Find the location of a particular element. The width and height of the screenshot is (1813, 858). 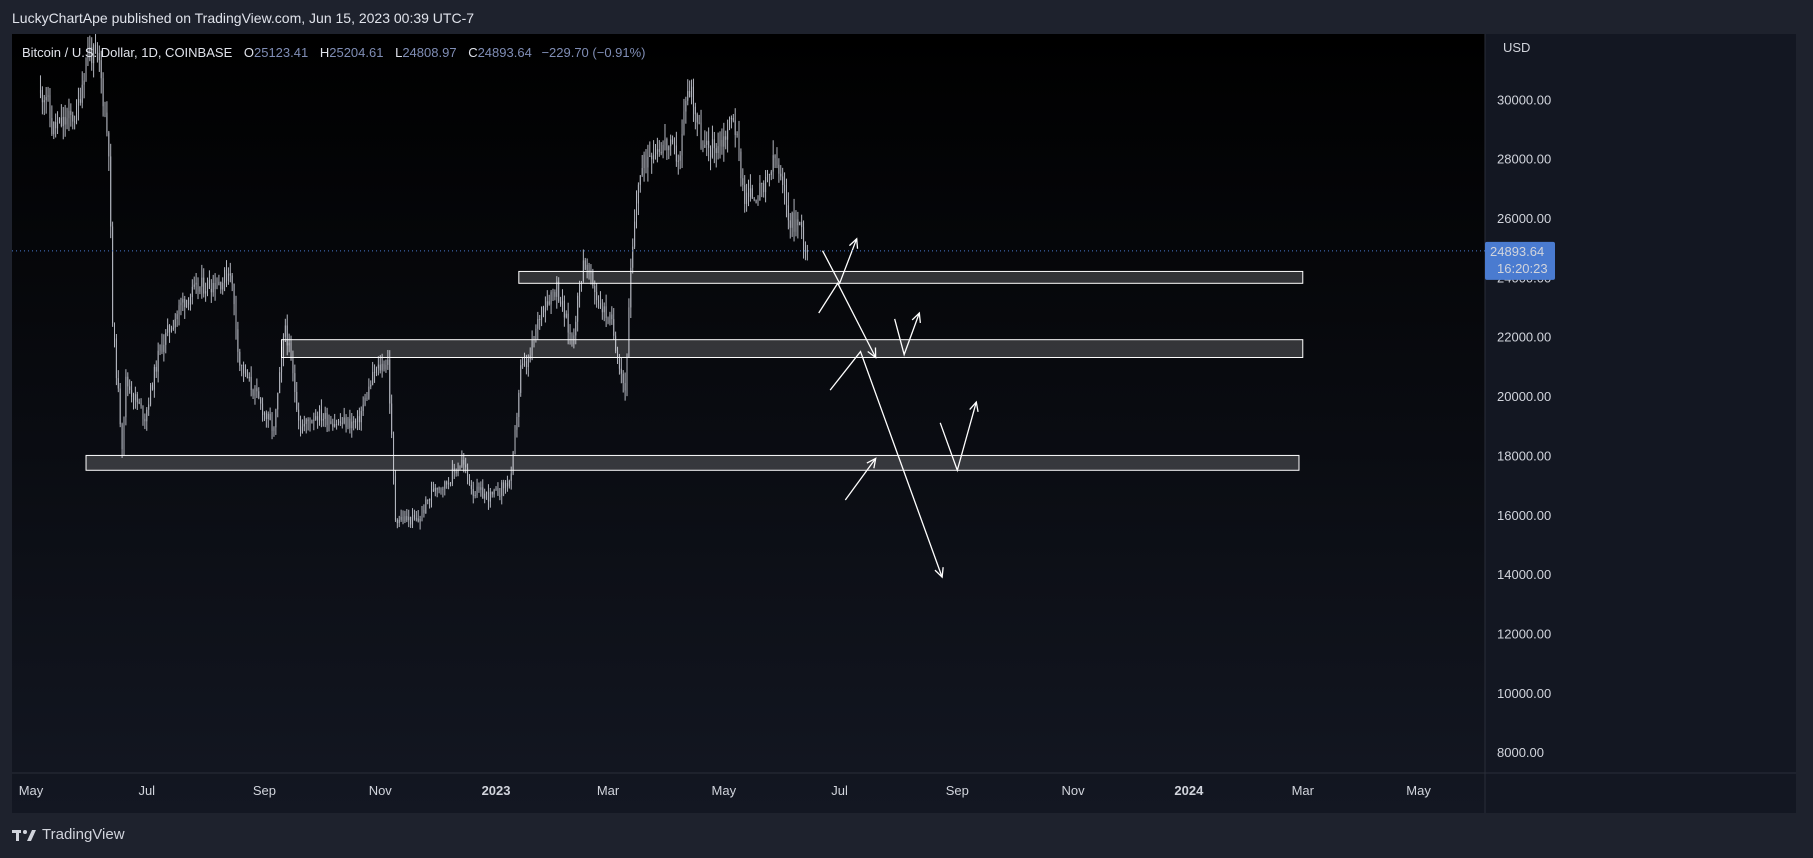

arrow-layer is located at coordinates (898, 408).